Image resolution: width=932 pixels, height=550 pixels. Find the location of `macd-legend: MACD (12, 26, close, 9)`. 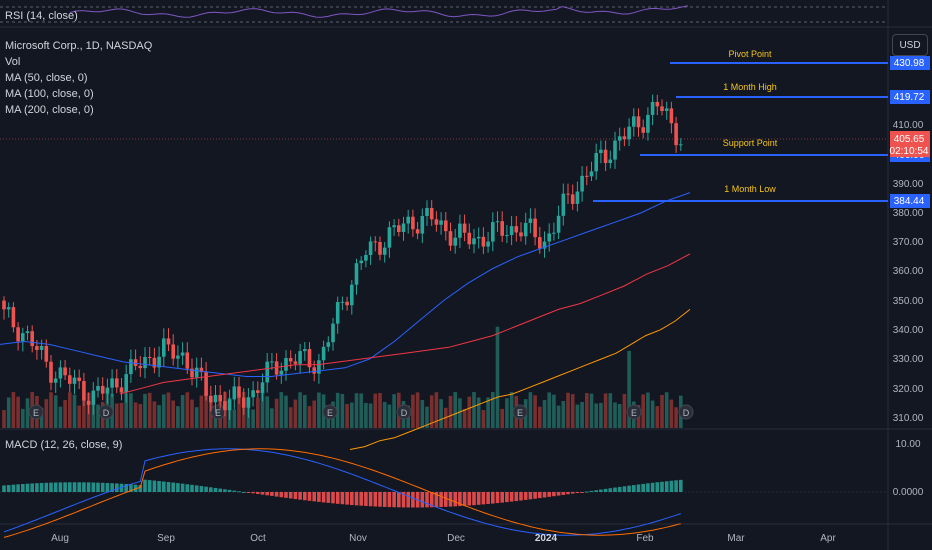

macd-legend: MACD (12, 26, close, 9) is located at coordinates (64, 445).